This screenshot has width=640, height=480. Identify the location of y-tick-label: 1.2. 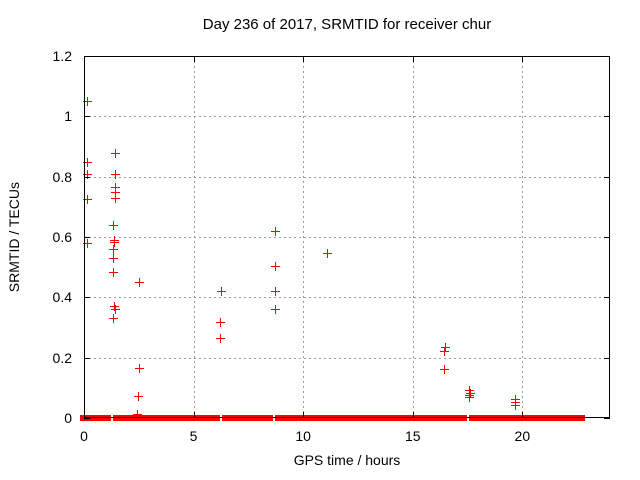
(62, 56).